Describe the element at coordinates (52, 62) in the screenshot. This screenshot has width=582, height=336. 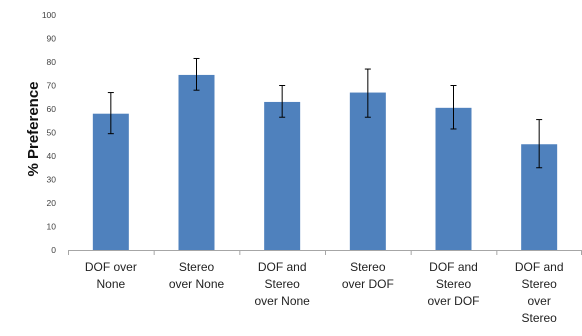
I see `y-tick-label: 80` at that location.